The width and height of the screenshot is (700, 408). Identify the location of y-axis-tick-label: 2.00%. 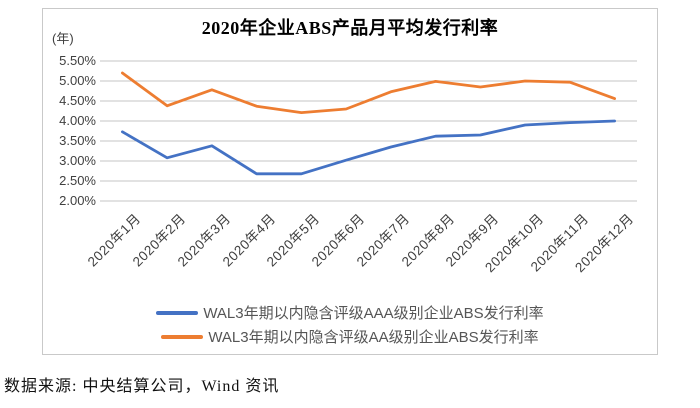
(77, 200).